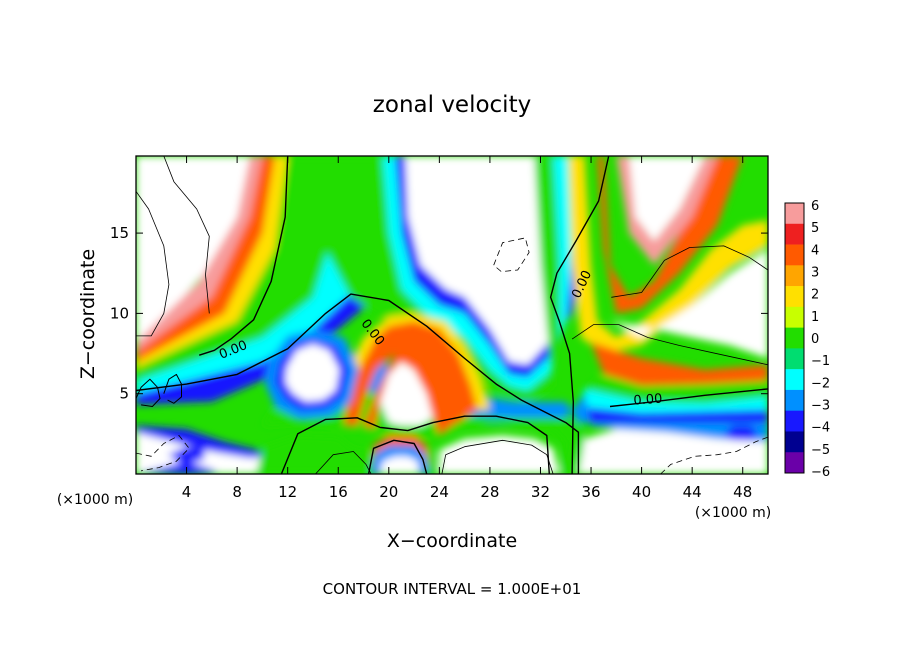 This screenshot has height=654, width=904. I want to click on y-tick-label: 10, so click(119, 313).